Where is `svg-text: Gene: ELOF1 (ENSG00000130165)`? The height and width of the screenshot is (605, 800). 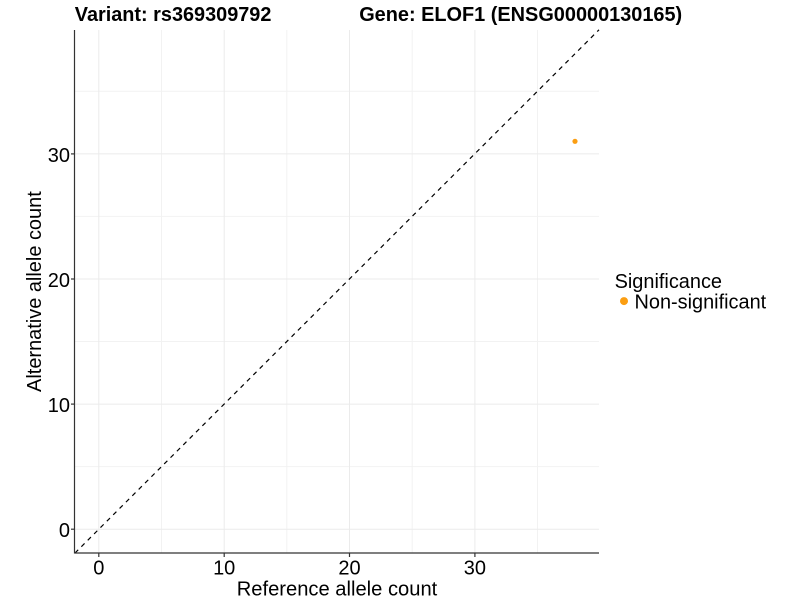
svg-text: Gene: ELOF1 (ENSG00000130165) is located at coordinates (520, 15).